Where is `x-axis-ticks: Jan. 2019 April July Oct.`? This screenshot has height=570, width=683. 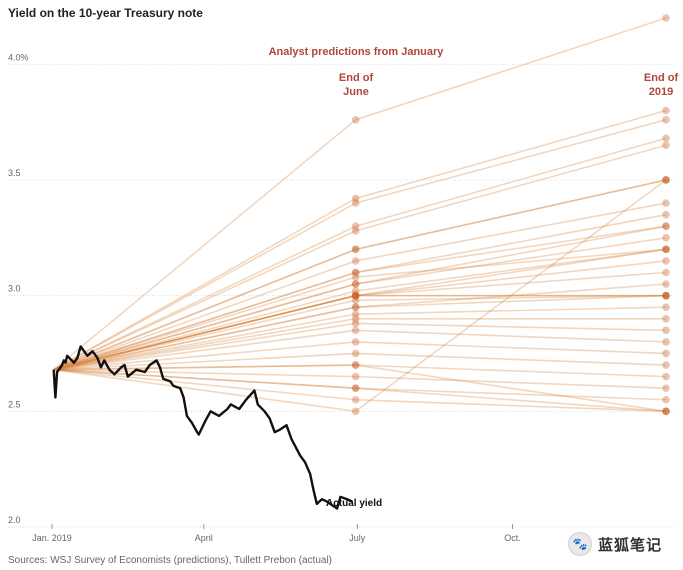 x-axis-ticks: Jan. 2019 April July Oct. is located at coordinates (276, 533).